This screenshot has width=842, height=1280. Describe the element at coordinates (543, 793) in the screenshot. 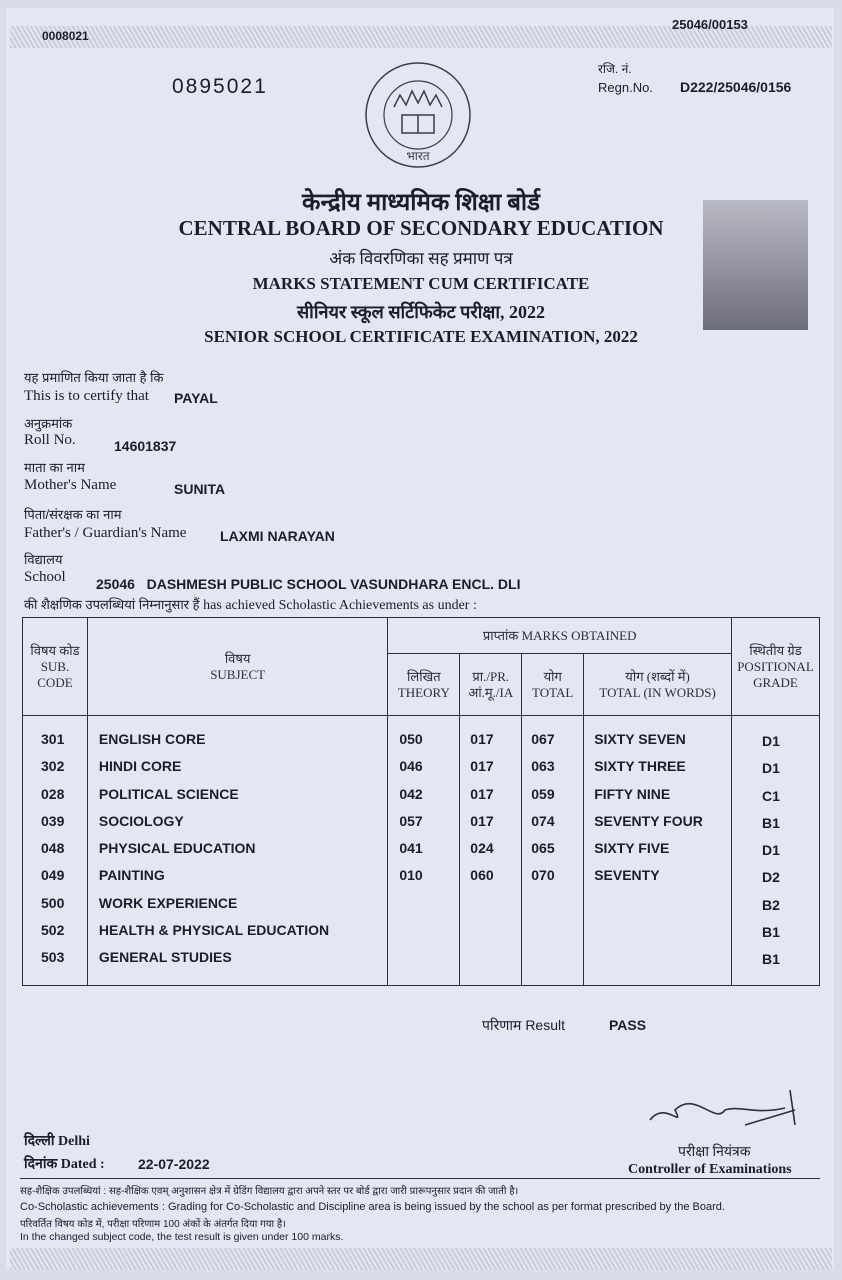

I see `total-marks: 059` at that location.